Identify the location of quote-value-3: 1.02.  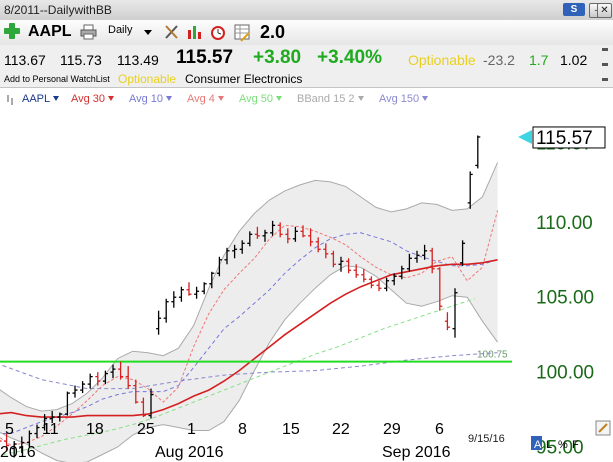
(574, 60).